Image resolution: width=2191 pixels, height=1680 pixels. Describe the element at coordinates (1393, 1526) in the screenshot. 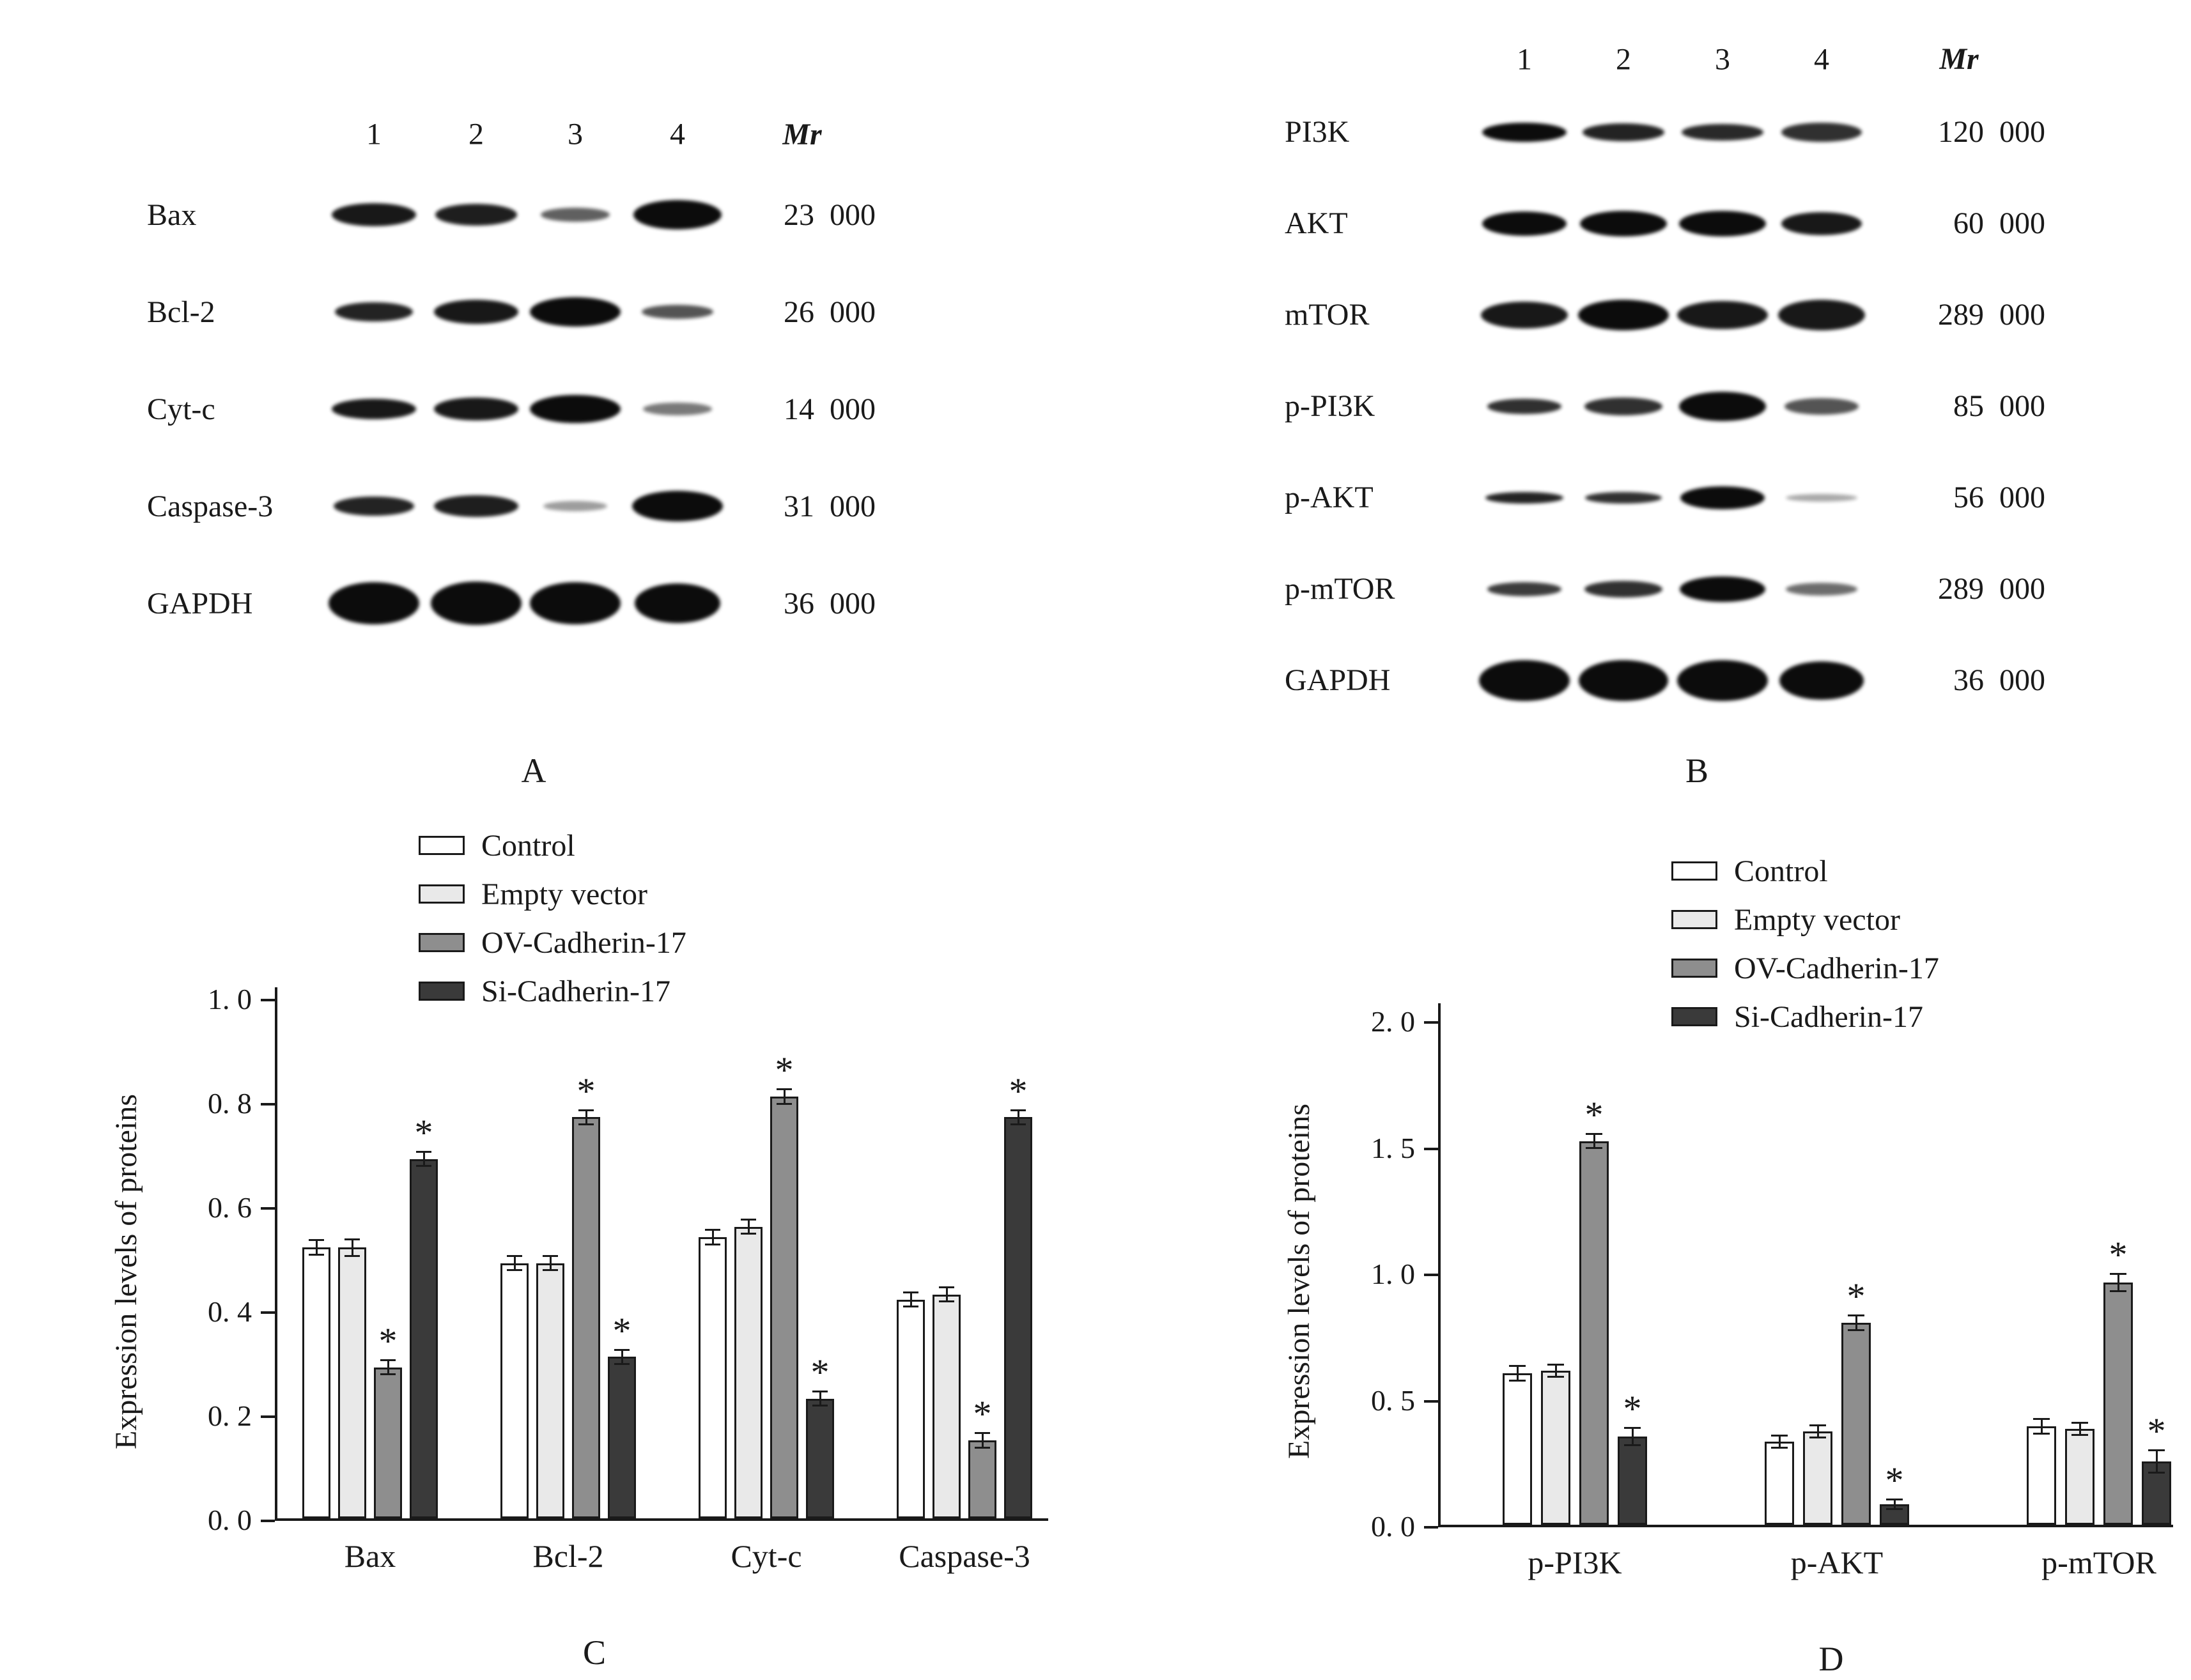

I see `y-tick-label: 0. 0` at that location.